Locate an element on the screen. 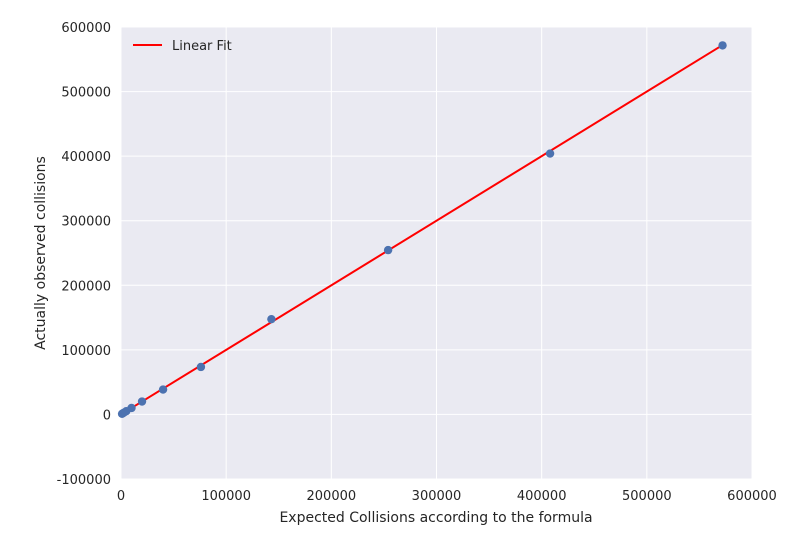 Image resolution: width=800 pixels, height=550 pixels. x-tick-label: 400000 is located at coordinates (542, 496).